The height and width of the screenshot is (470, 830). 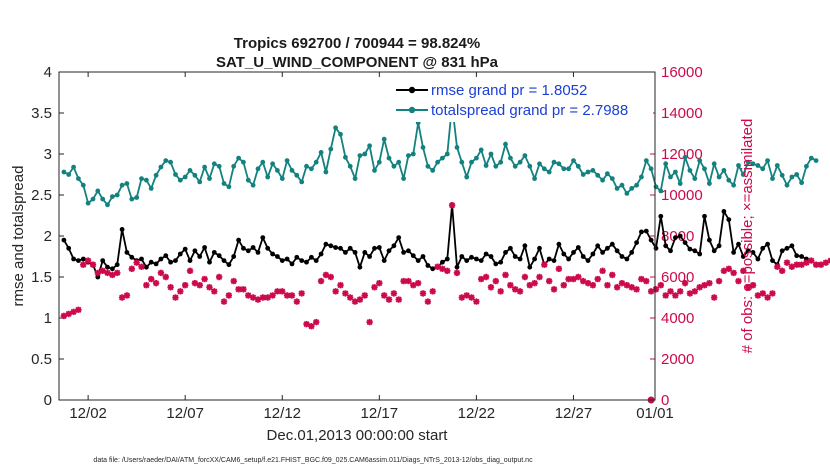 I want to click on y-right-tick-label: 2000, so click(x=677, y=359).